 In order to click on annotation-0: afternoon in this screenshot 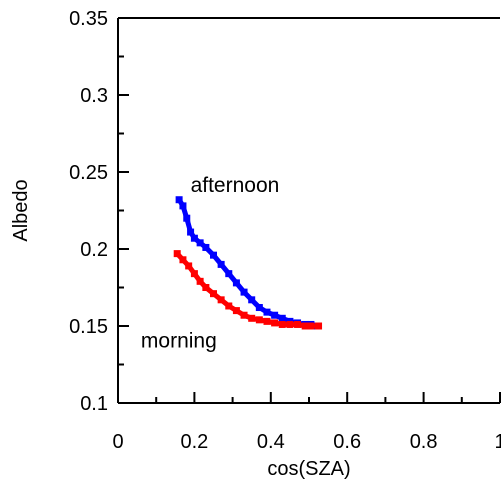, I will do `click(235, 185)`.